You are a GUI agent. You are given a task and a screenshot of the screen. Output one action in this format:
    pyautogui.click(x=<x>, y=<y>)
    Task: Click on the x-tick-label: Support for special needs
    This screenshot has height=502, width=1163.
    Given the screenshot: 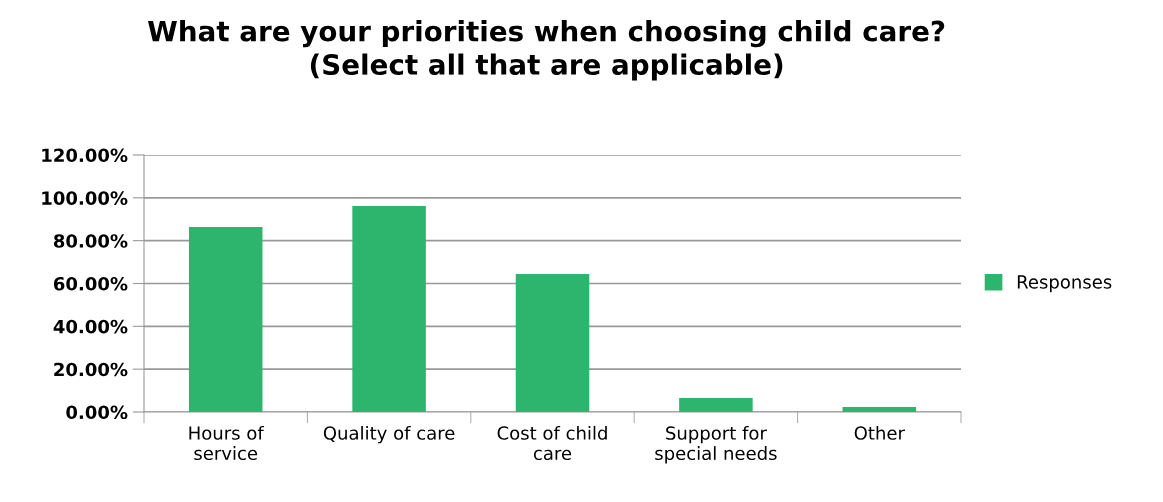 What is the action you would take?
    pyautogui.click(x=716, y=444)
    